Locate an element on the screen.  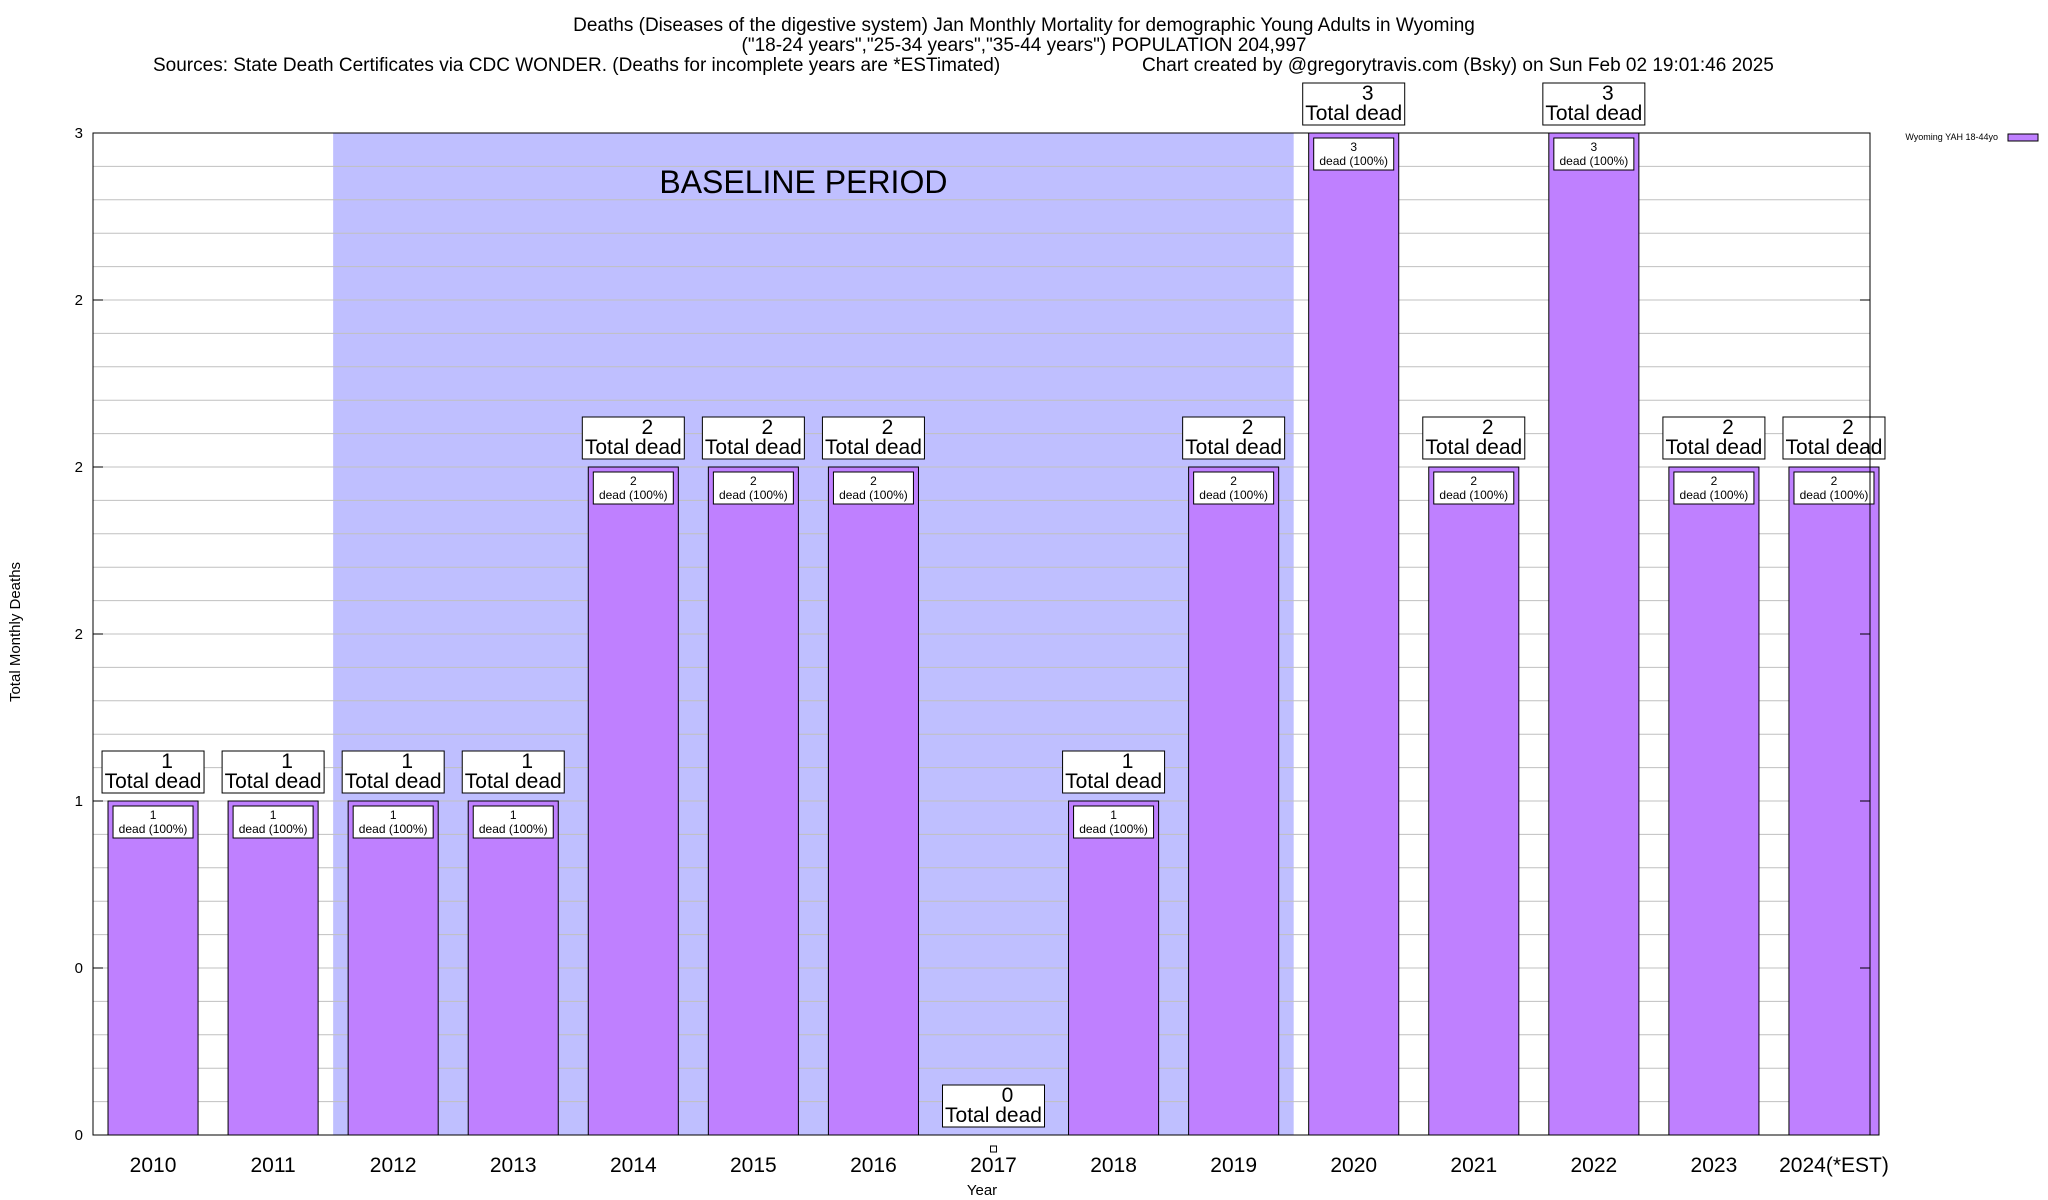
y-tick-label: 3 is located at coordinates (79, 133).